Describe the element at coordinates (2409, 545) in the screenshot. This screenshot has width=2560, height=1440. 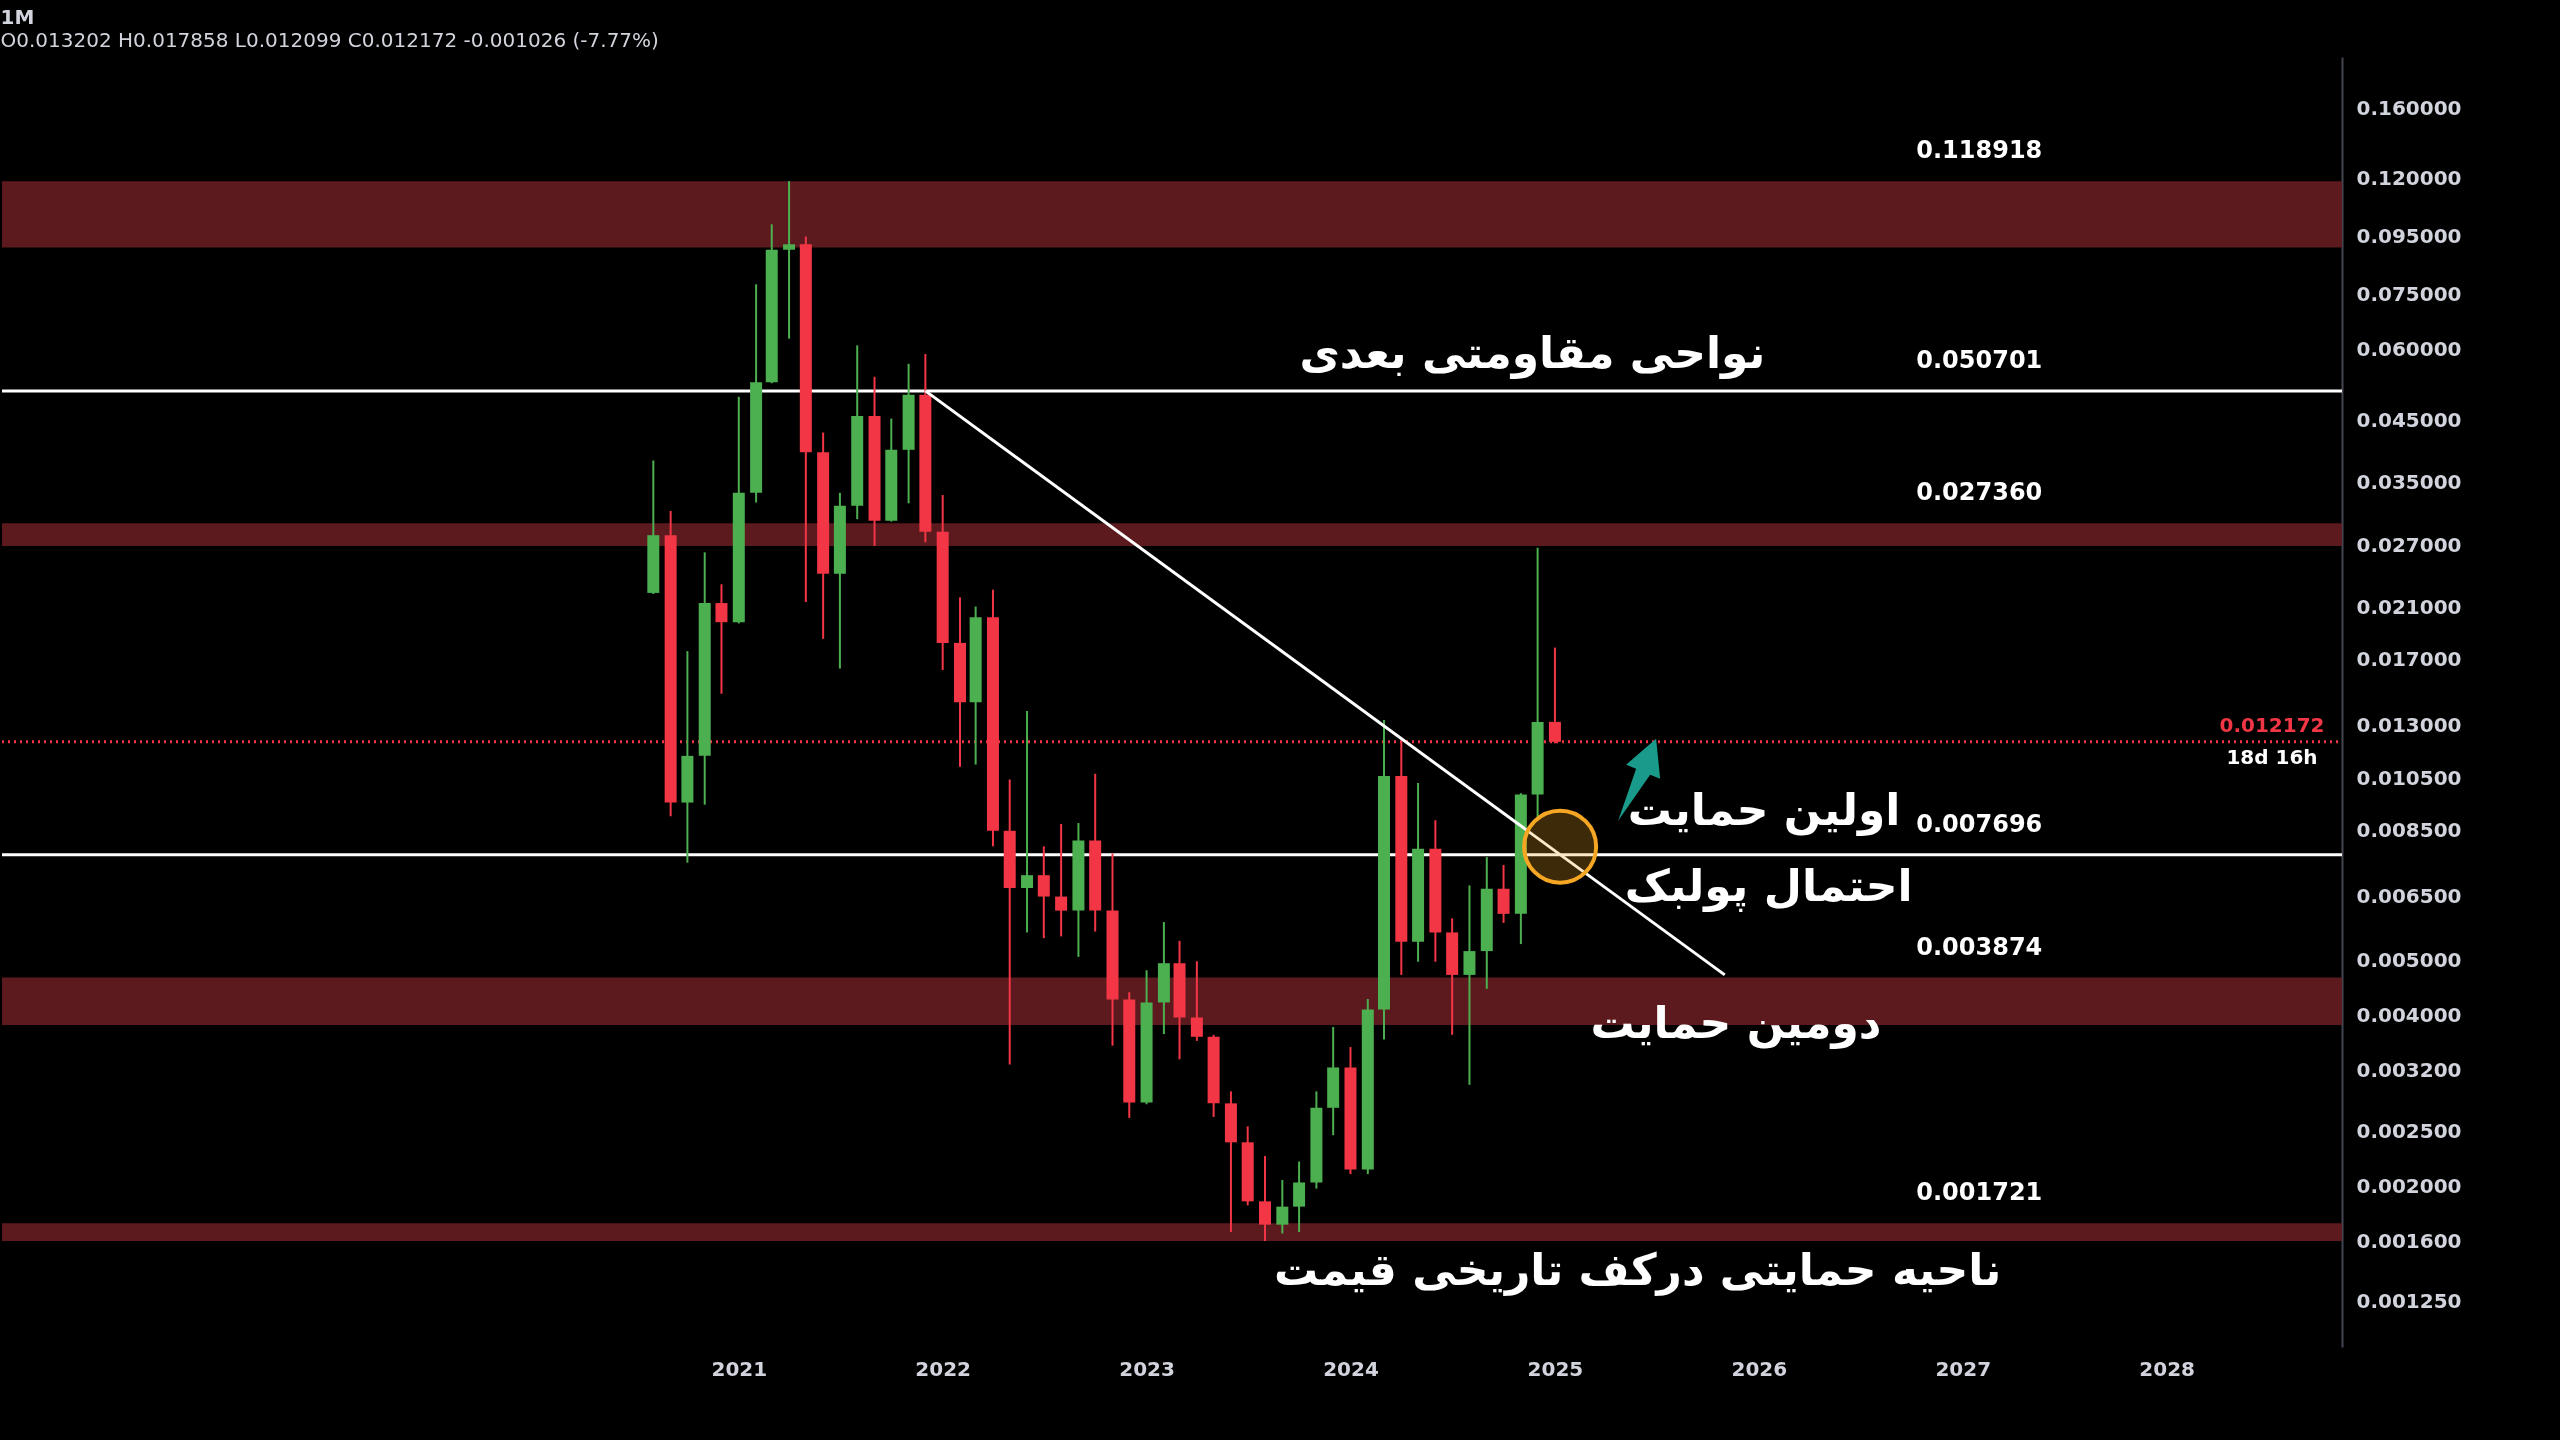
I see `y-tick-label: 0.027000` at that location.